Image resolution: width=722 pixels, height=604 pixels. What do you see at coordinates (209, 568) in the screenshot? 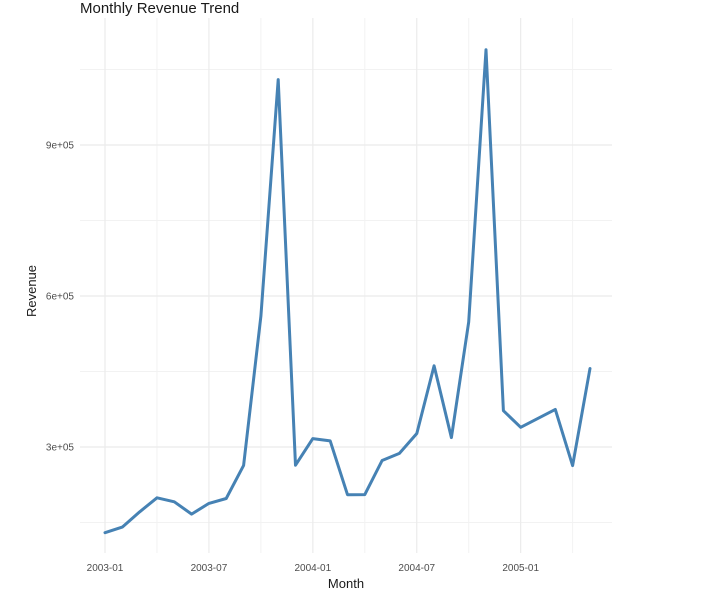
I see `x-tick-label: 2003-07` at bounding box center [209, 568].